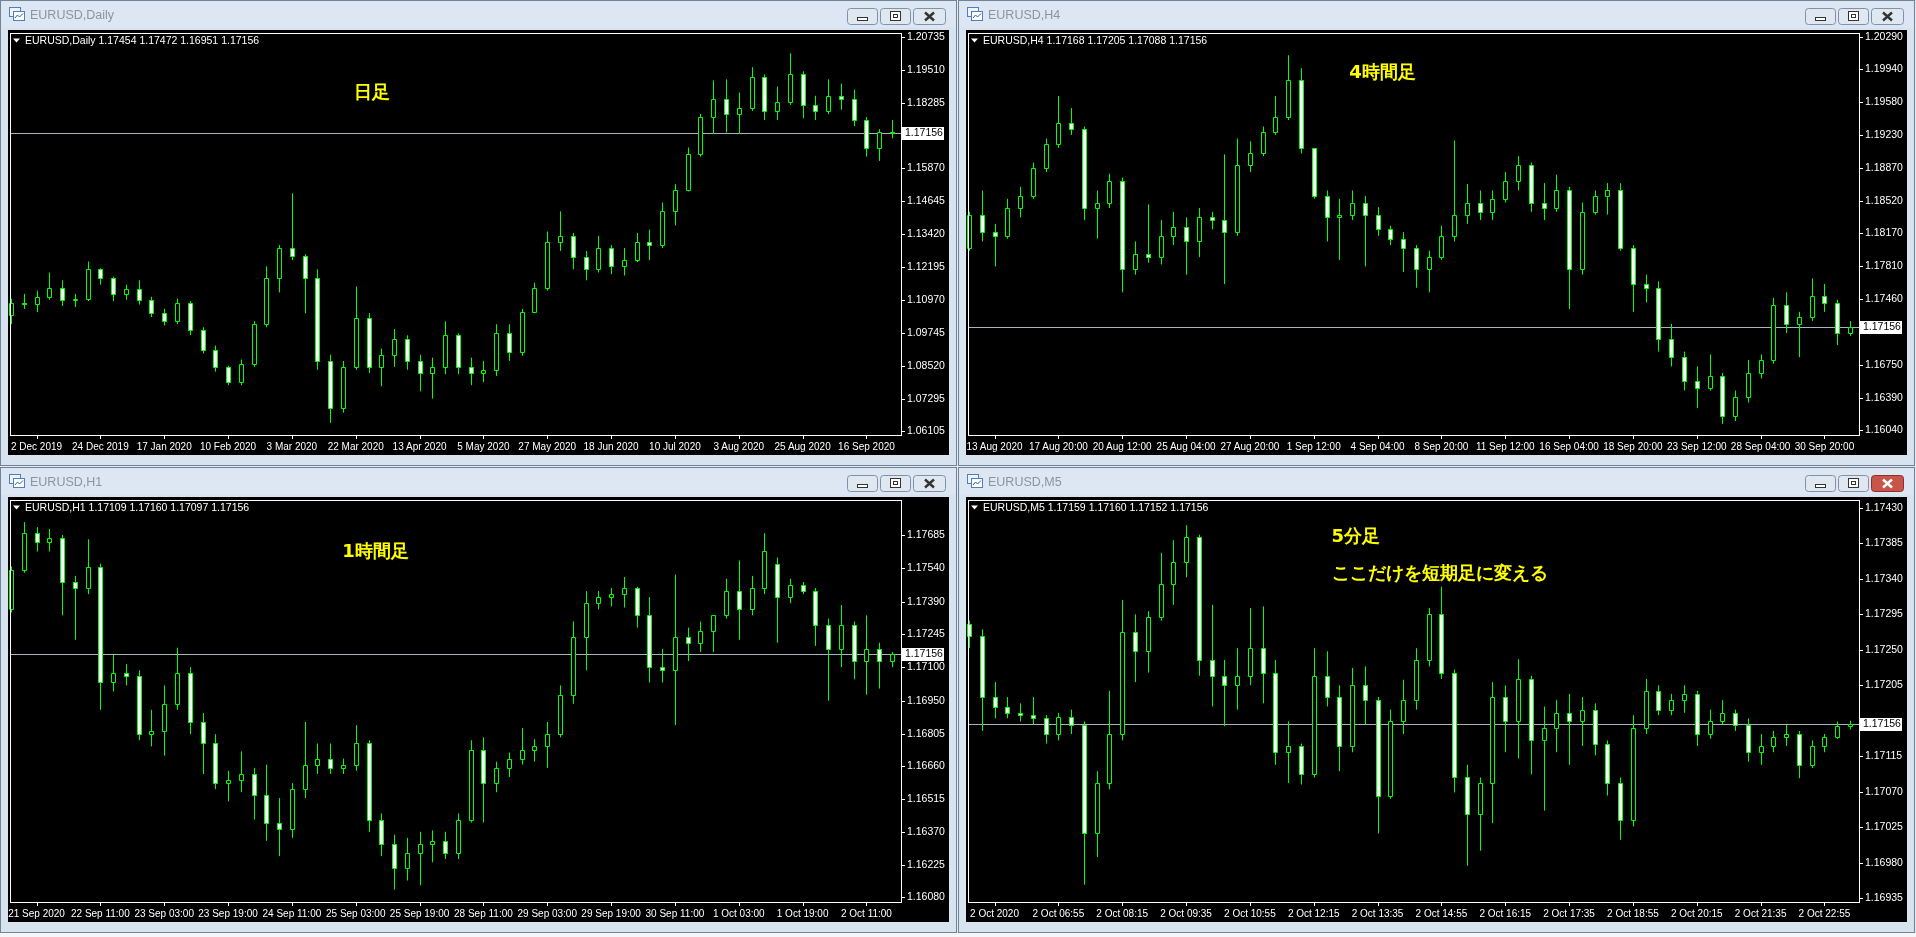 Image resolution: width=1916 pixels, height=937 pixels. What do you see at coordinates (483, 446) in the screenshot?
I see `x-tick-label: 5 May 2020` at bounding box center [483, 446].